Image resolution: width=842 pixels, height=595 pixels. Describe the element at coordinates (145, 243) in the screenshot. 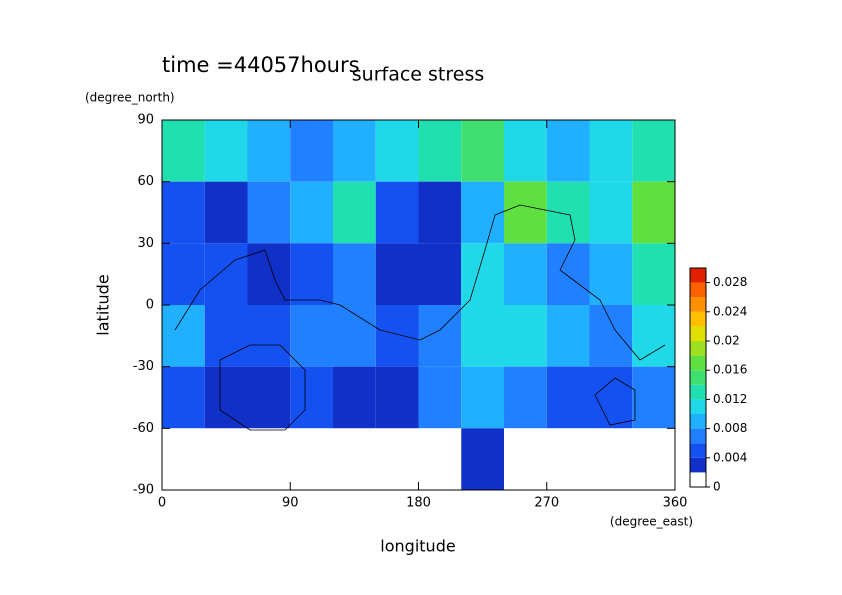

I see `y-tick-label: 30` at that location.